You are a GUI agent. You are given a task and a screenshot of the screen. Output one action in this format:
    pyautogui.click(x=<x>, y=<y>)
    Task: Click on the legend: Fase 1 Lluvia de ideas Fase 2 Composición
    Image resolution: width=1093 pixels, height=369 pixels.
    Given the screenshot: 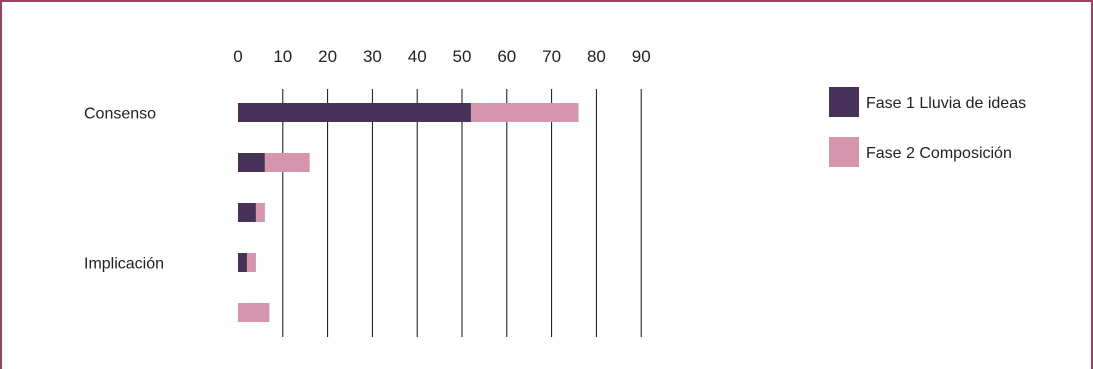 What is the action you would take?
    pyautogui.click(x=927, y=127)
    